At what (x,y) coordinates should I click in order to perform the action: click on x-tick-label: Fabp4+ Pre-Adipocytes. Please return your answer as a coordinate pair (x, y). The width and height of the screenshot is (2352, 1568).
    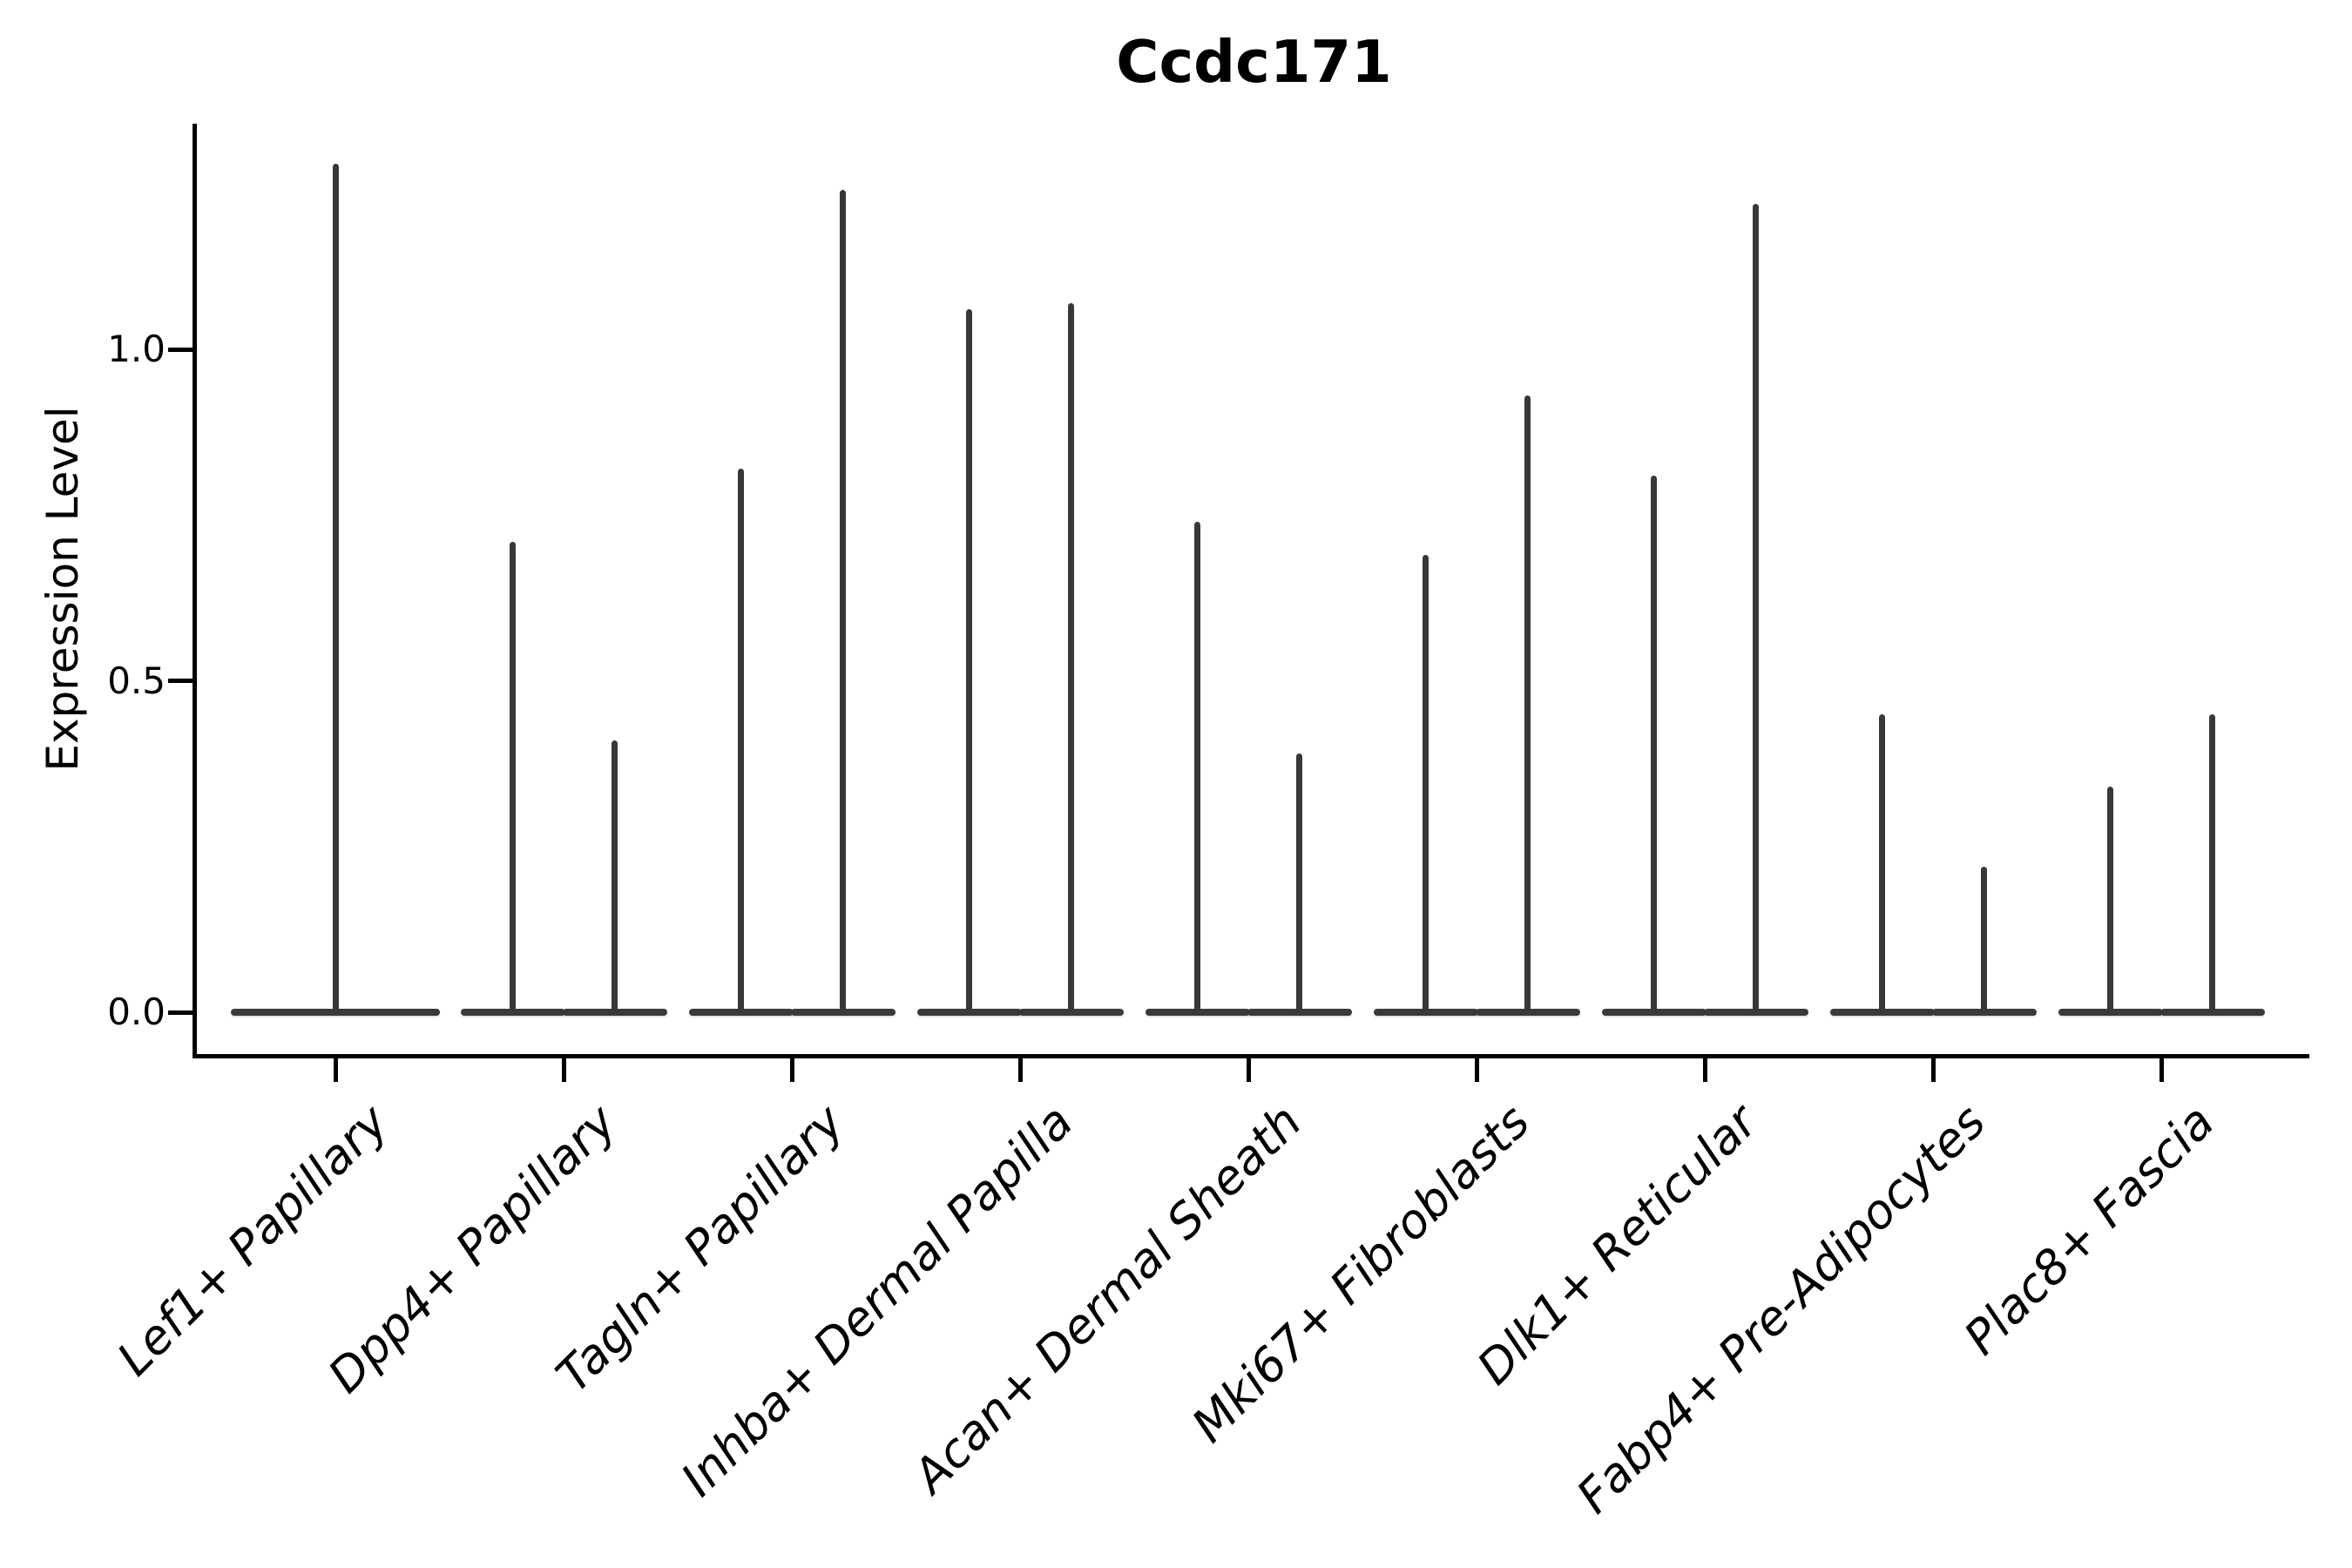
    Looking at the image, I should click on (1782, 1309).